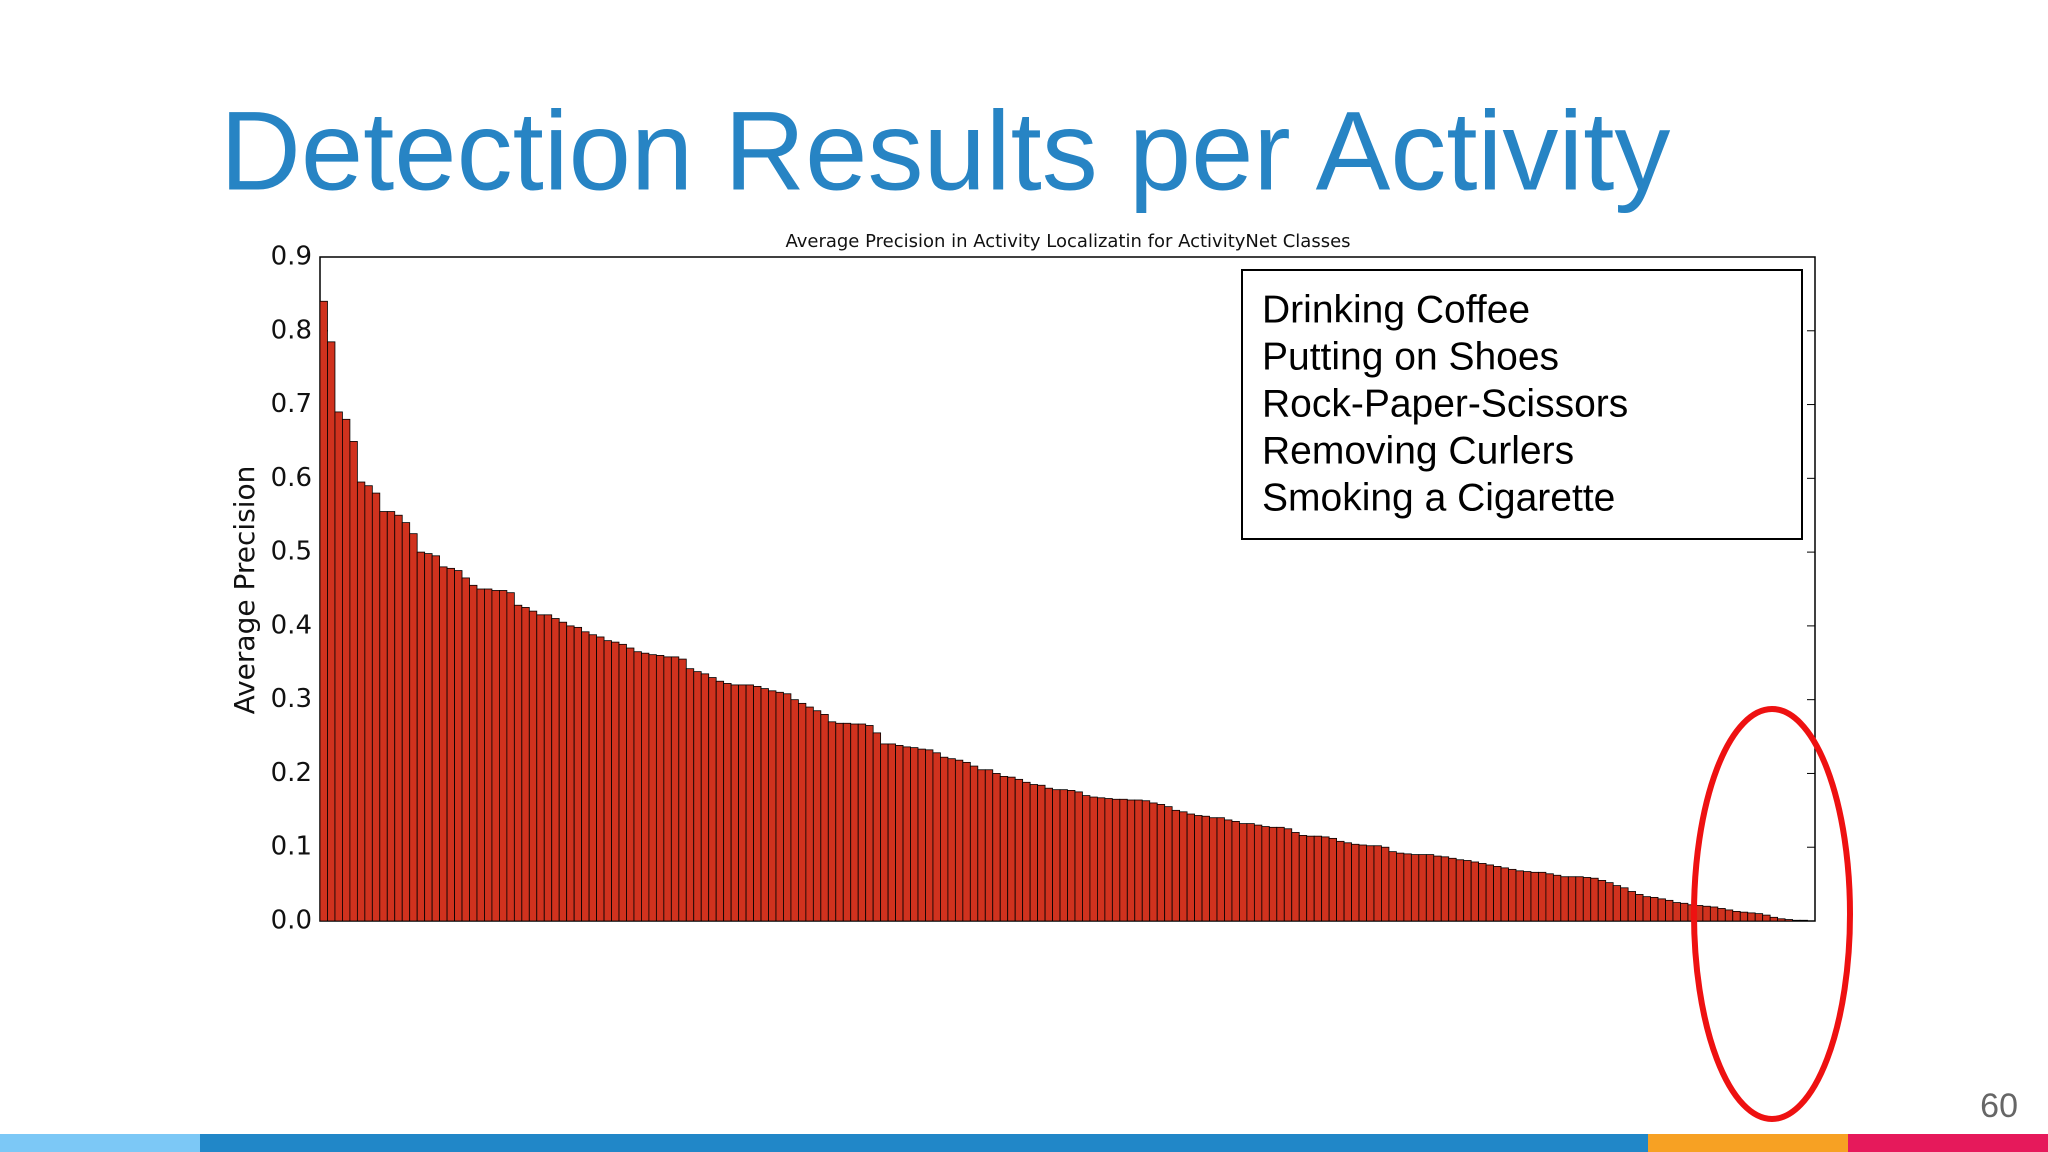 The image size is (2048, 1152). What do you see at coordinates (291, 478) in the screenshot?
I see `y-tick-label: 0.6` at bounding box center [291, 478].